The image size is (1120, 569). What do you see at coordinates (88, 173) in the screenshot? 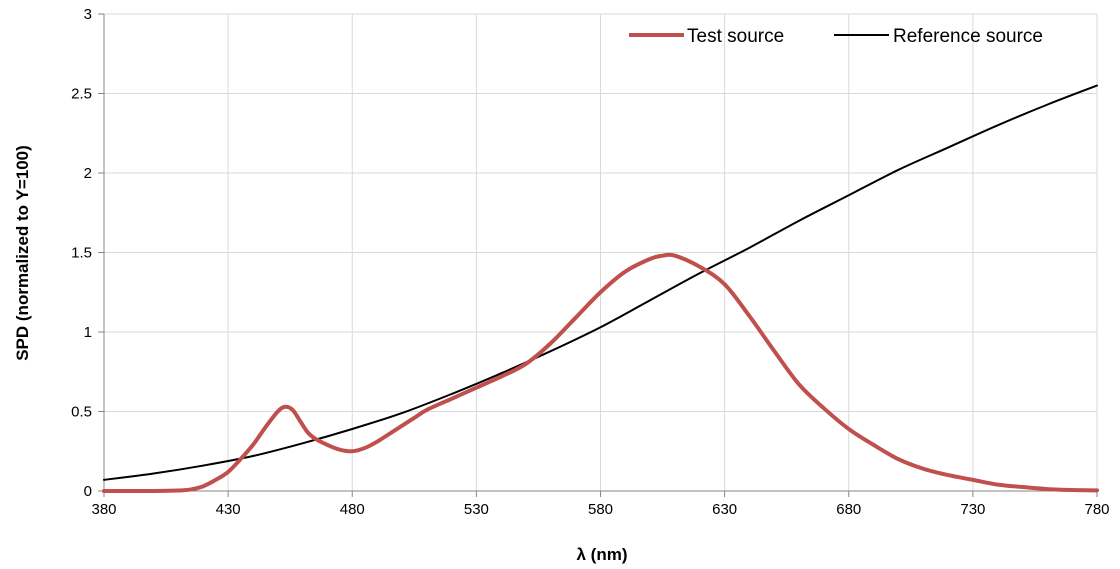
I see `y-tick-label: 2` at bounding box center [88, 173].